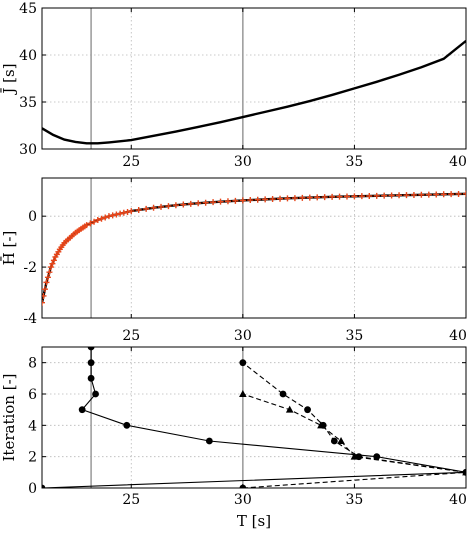 The width and height of the screenshot is (474, 534). What do you see at coordinates (28, 103) in the screenshot?
I see `y-tick-label: 35` at bounding box center [28, 103].